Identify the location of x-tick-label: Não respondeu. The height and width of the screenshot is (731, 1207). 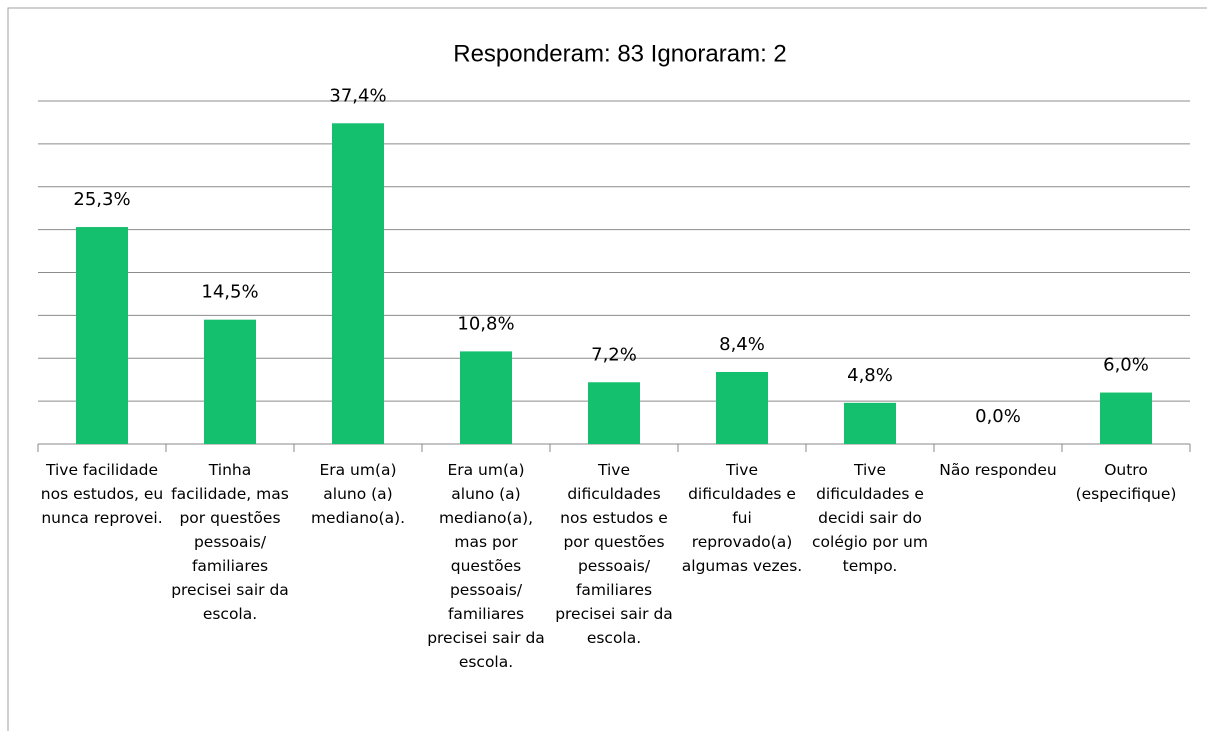
(998, 470).